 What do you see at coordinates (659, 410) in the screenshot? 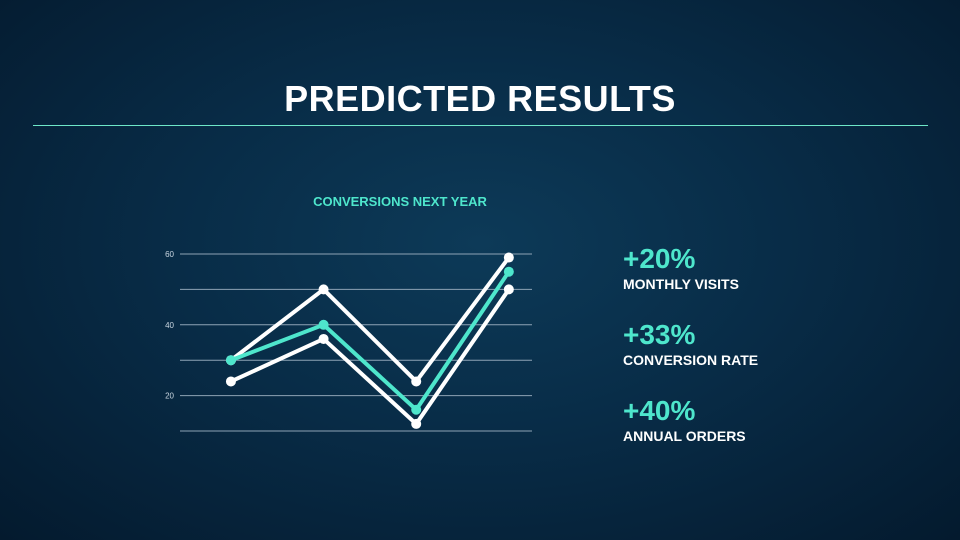
I see `stat-value: +40%` at bounding box center [659, 410].